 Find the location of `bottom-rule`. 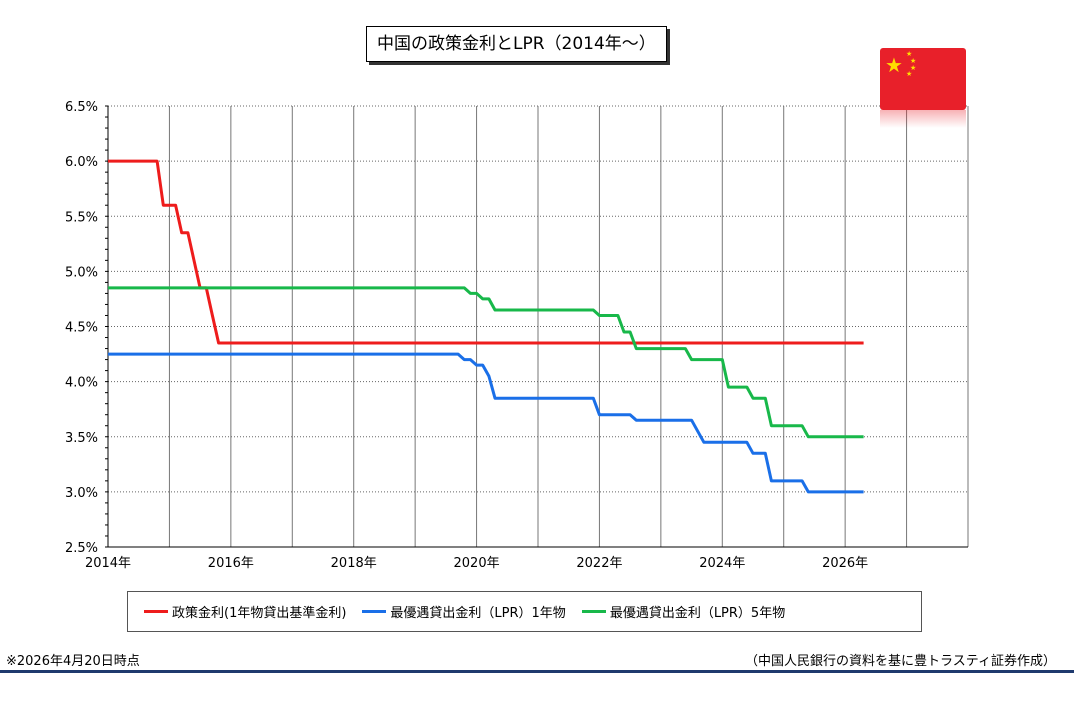

bottom-rule is located at coordinates (537, 671).